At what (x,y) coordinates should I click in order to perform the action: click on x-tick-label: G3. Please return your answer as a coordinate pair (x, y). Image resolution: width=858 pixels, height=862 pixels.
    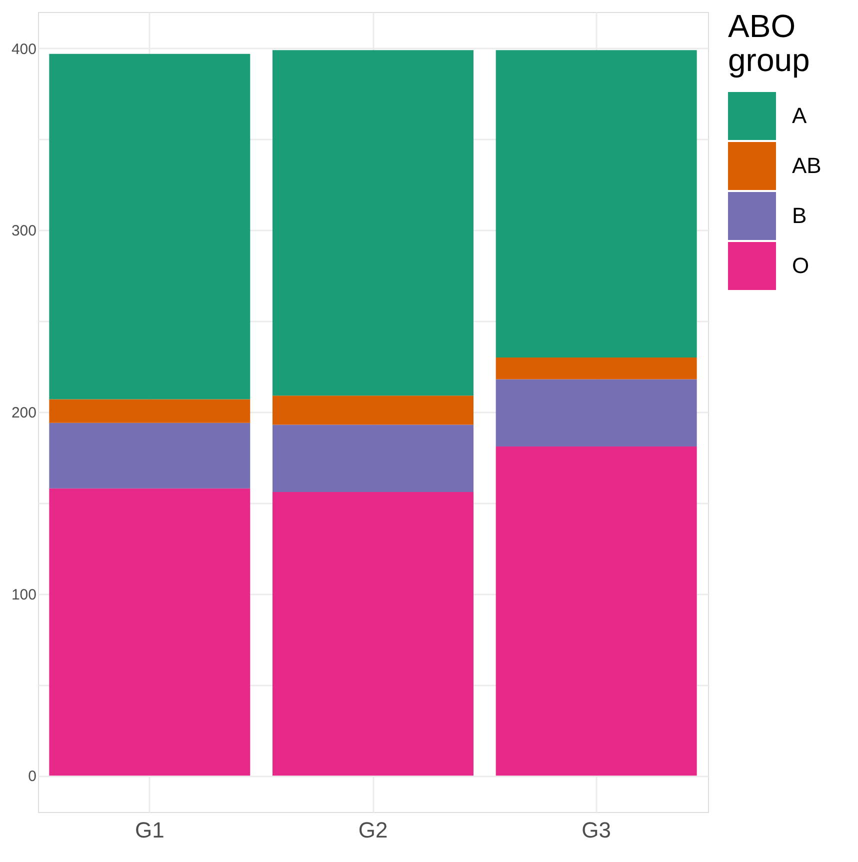
    Looking at the image, I should click on (597, 830).